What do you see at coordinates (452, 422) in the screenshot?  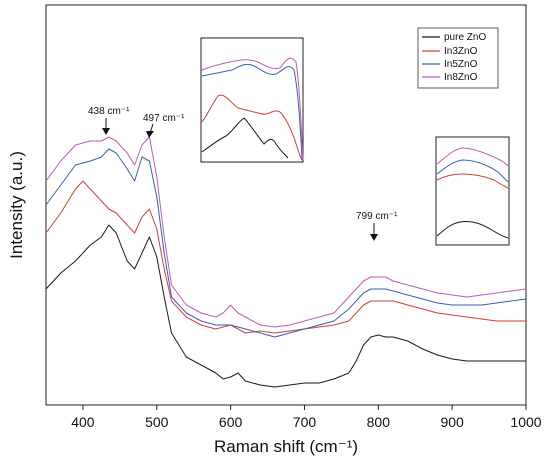 I see `x-tick-label: 900` at bounding box center [452, 422].